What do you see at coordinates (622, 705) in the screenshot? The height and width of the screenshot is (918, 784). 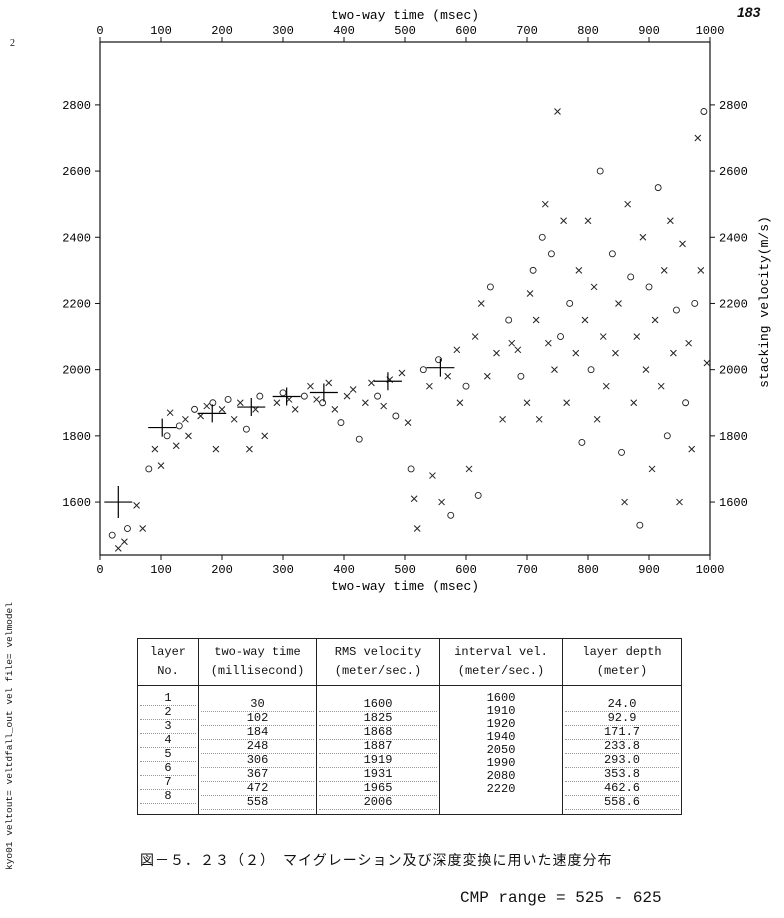 I see `table-cell-depth: 24.0` at bounding box center [622, 705].